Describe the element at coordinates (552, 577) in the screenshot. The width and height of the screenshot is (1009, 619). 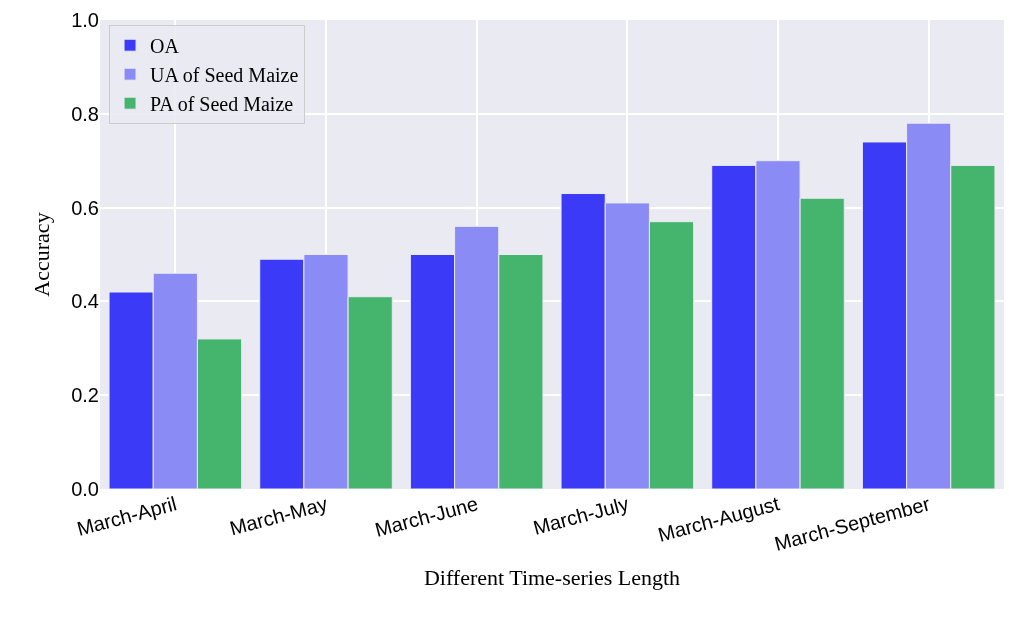
I see `x-axis-title: Different Time-series Length` at that location.